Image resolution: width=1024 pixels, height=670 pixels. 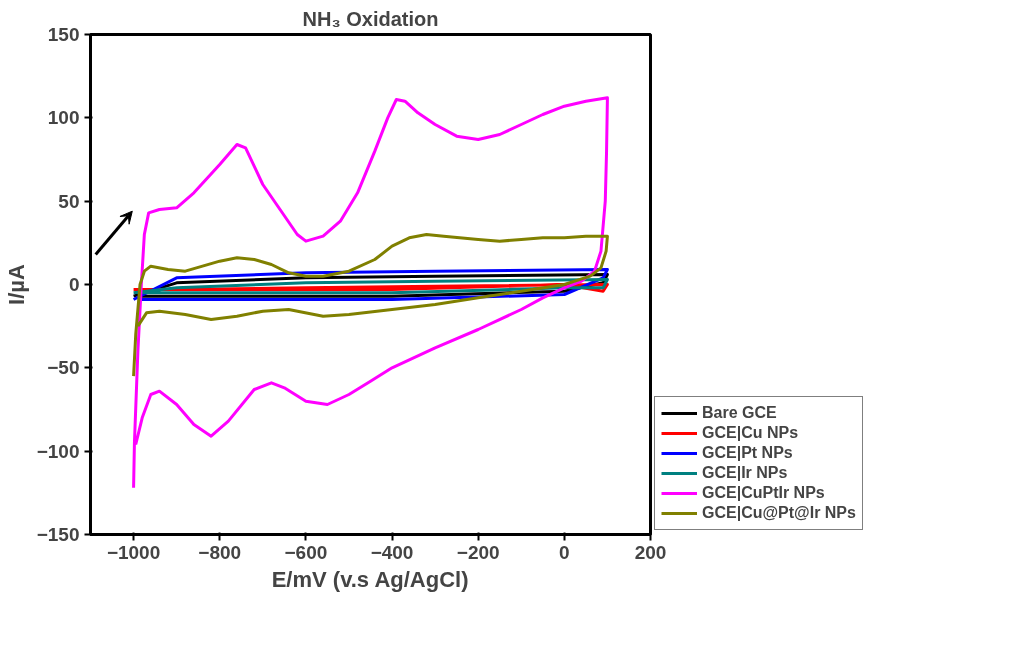 I want to click on legend-label: GCE|Cu@Pt@Ir NPs, so click(x=779, y=513).